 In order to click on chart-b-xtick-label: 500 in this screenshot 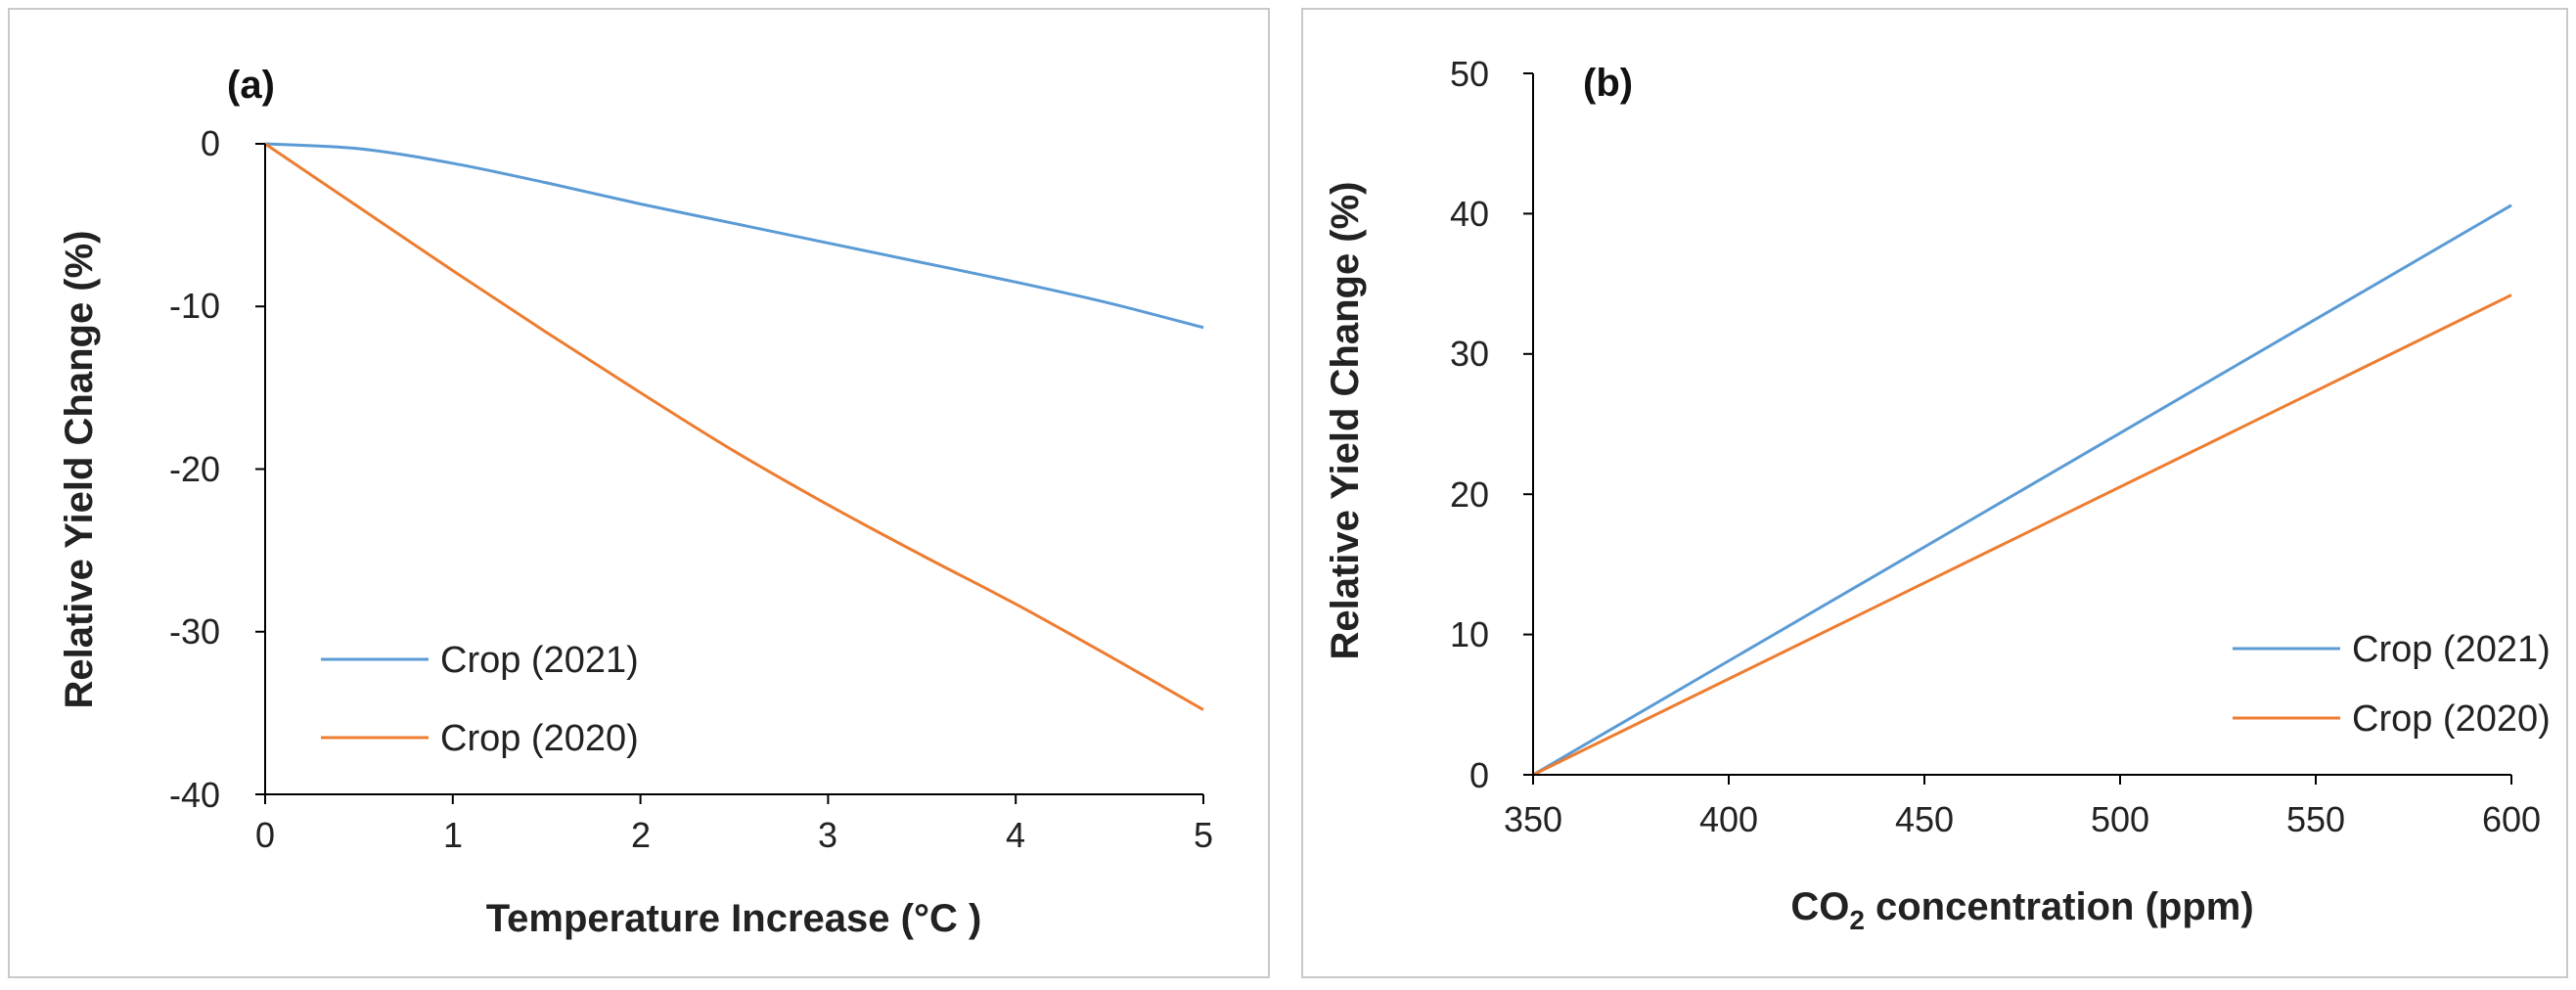, I will do `click(2120, 819)`.